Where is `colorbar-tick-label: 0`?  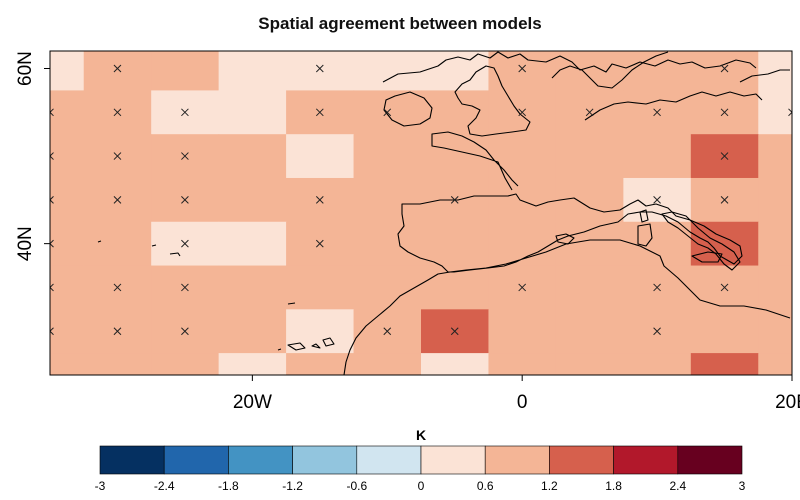
colorbar-tick-label: 0 is located at coordinates (421, 486).